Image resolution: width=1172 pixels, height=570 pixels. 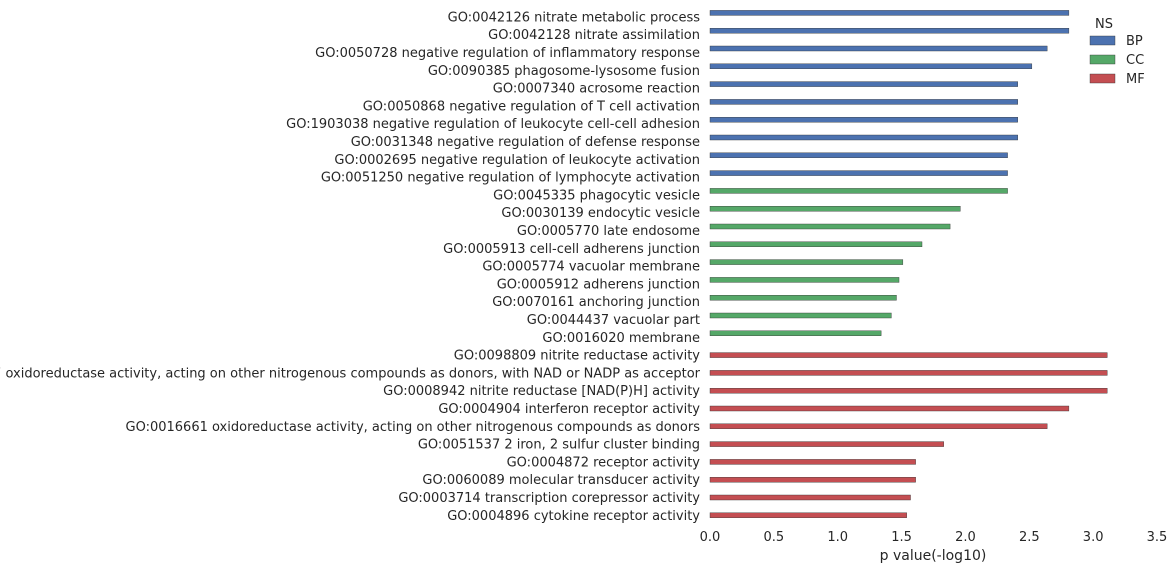 What do you see at coordinates (1102, 78) in the screenshot?
I see `legend-swatch-mf` at bounding box center [1102, 78].